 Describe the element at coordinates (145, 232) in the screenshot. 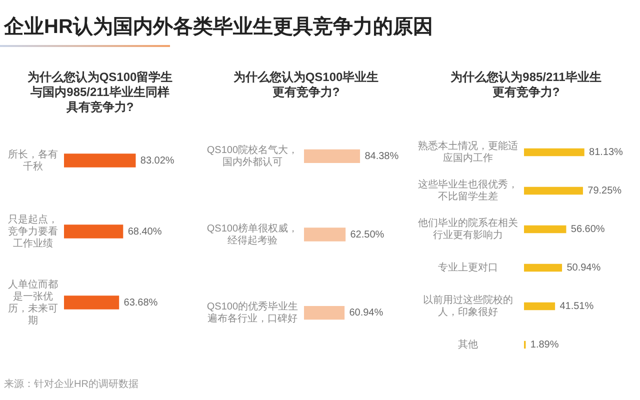

I see `data-label: 68.40%` at that location.